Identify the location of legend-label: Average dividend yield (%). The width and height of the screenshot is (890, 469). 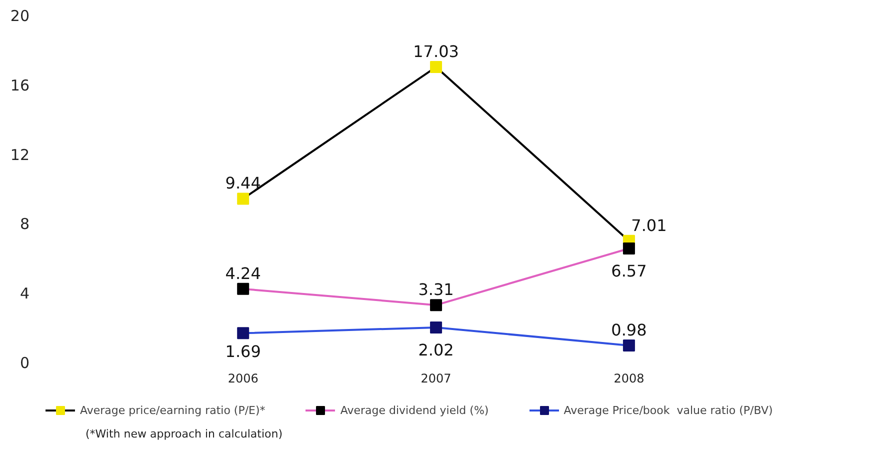
(414, 410).